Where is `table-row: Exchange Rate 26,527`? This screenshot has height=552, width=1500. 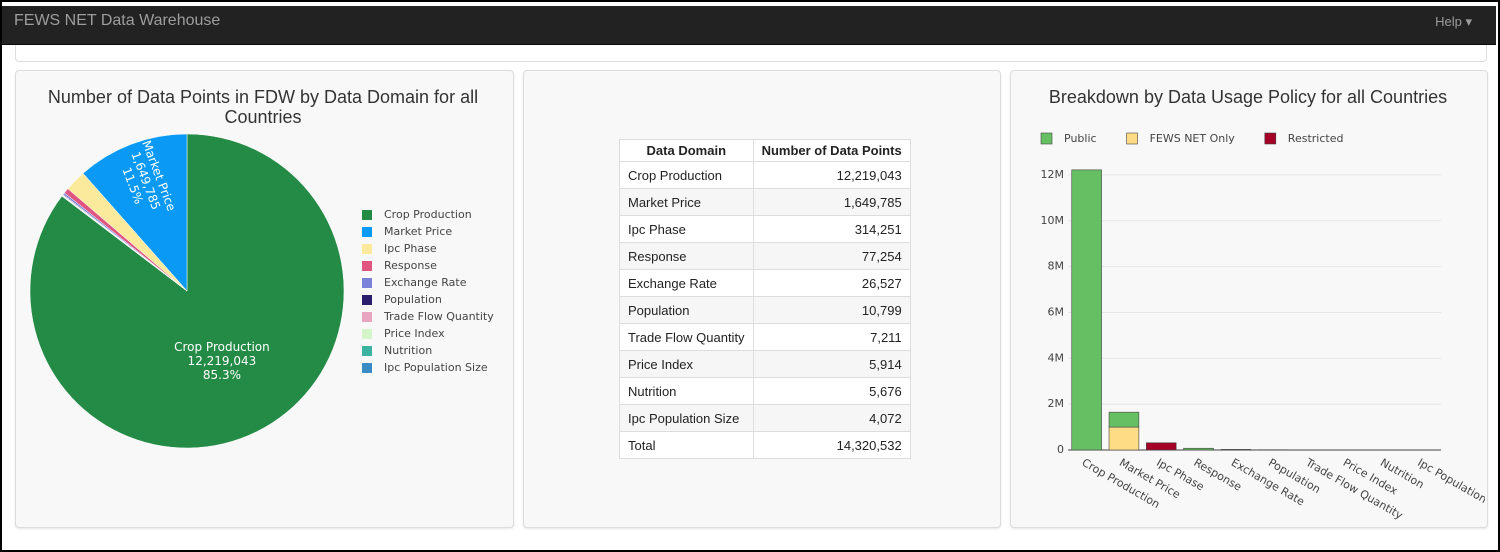 table-row: Exchange Rate 26,527 is located at coordinates (765, 283).